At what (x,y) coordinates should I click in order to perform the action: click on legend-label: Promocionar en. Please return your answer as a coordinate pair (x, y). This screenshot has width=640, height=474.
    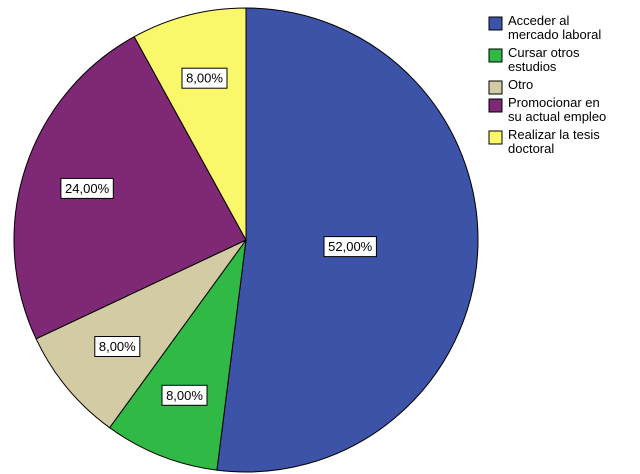
    Looking at the image, I should click on (554, 102).